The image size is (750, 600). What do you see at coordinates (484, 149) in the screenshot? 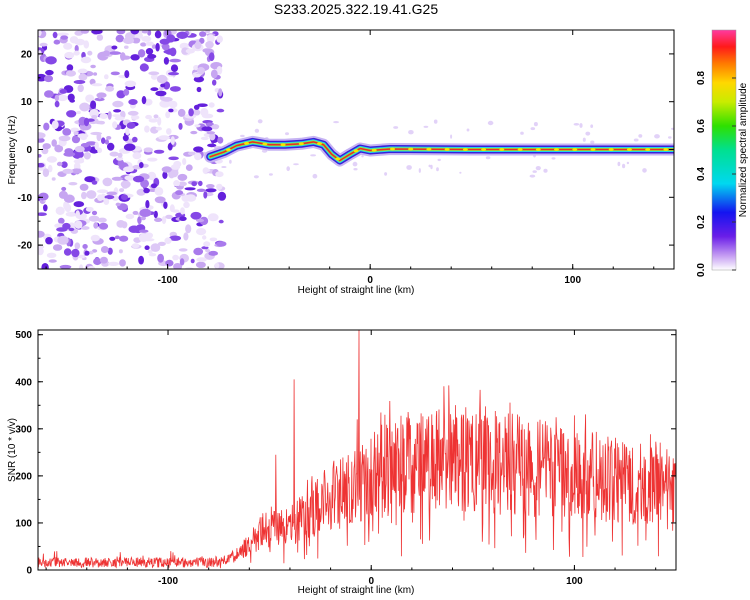
I see `ridge-spot` at bounding box center [484, 149].